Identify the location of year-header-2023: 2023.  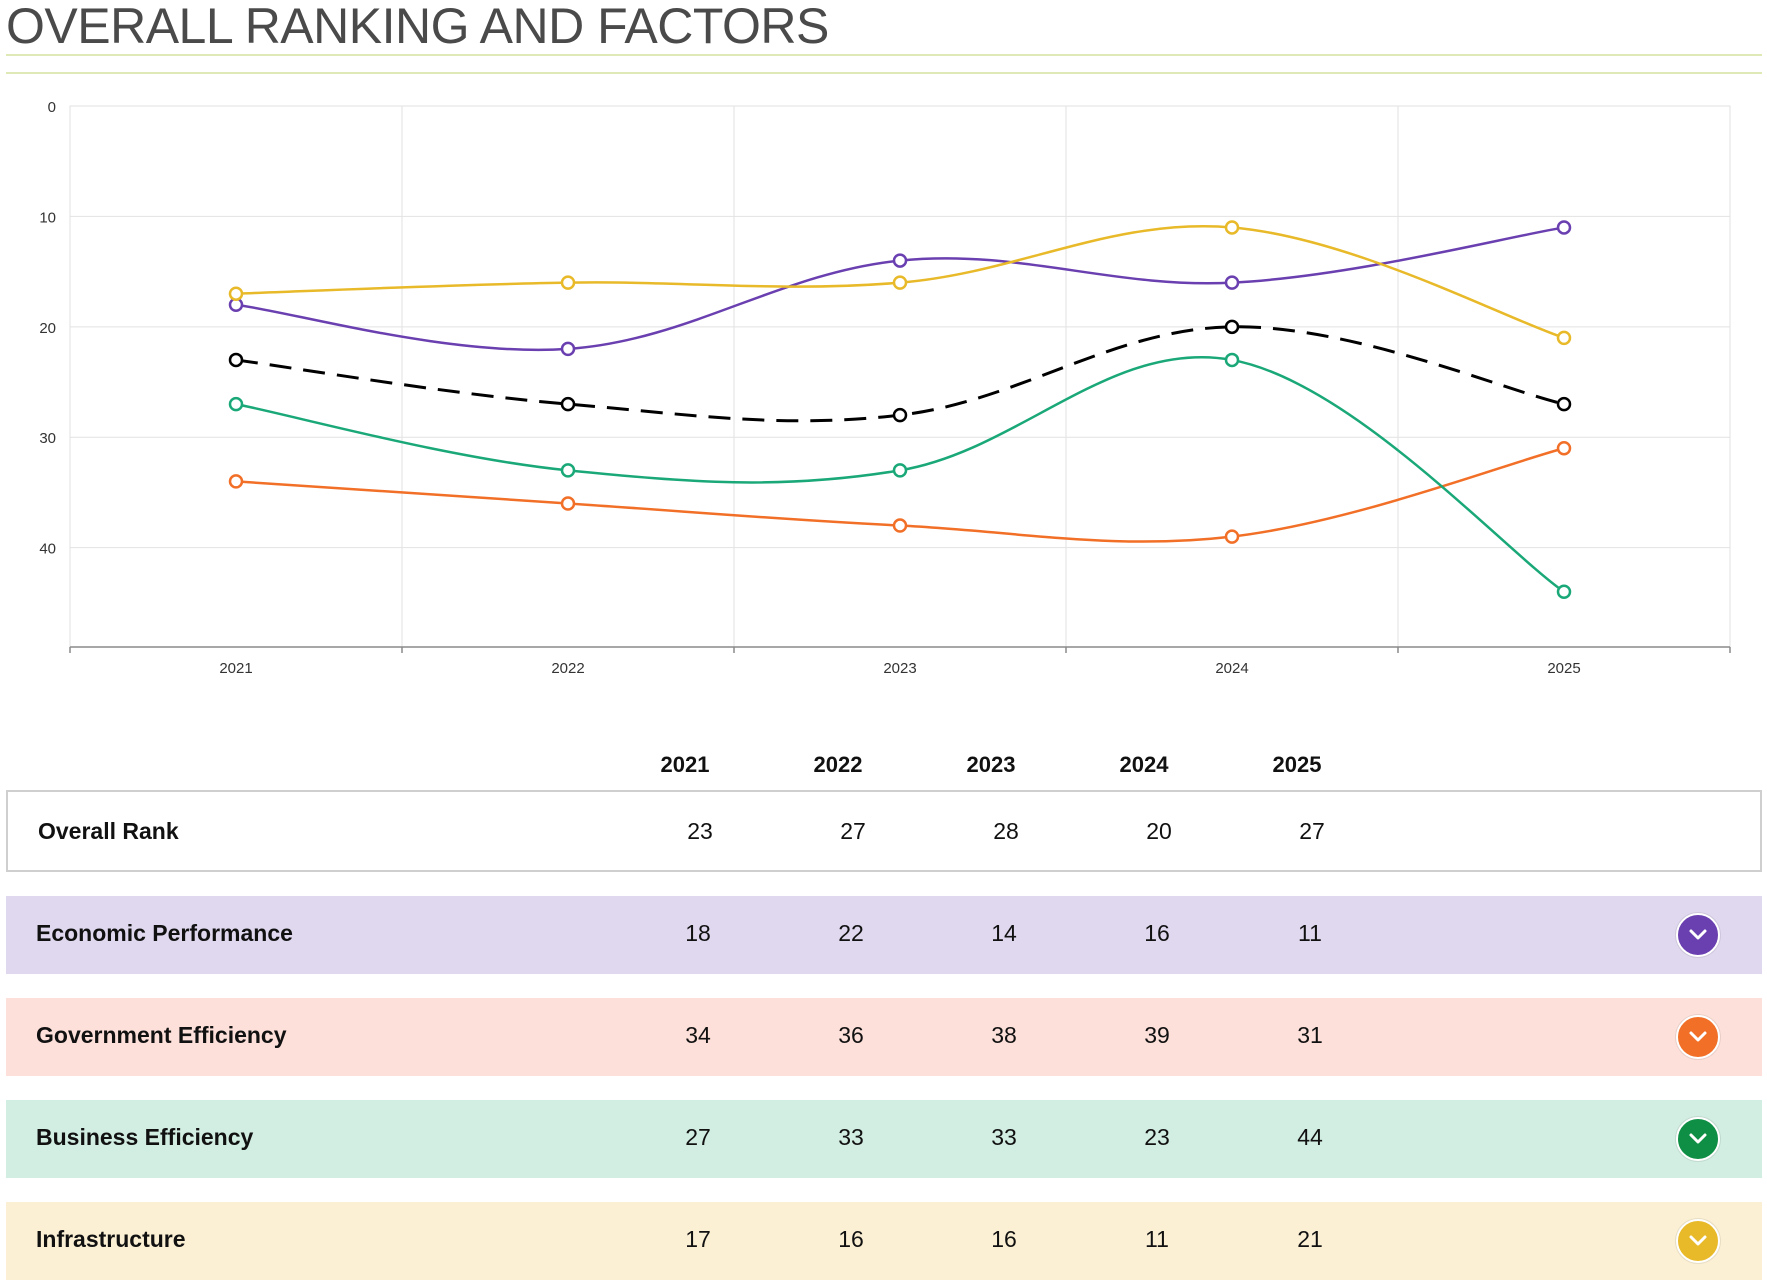
(991, 764).